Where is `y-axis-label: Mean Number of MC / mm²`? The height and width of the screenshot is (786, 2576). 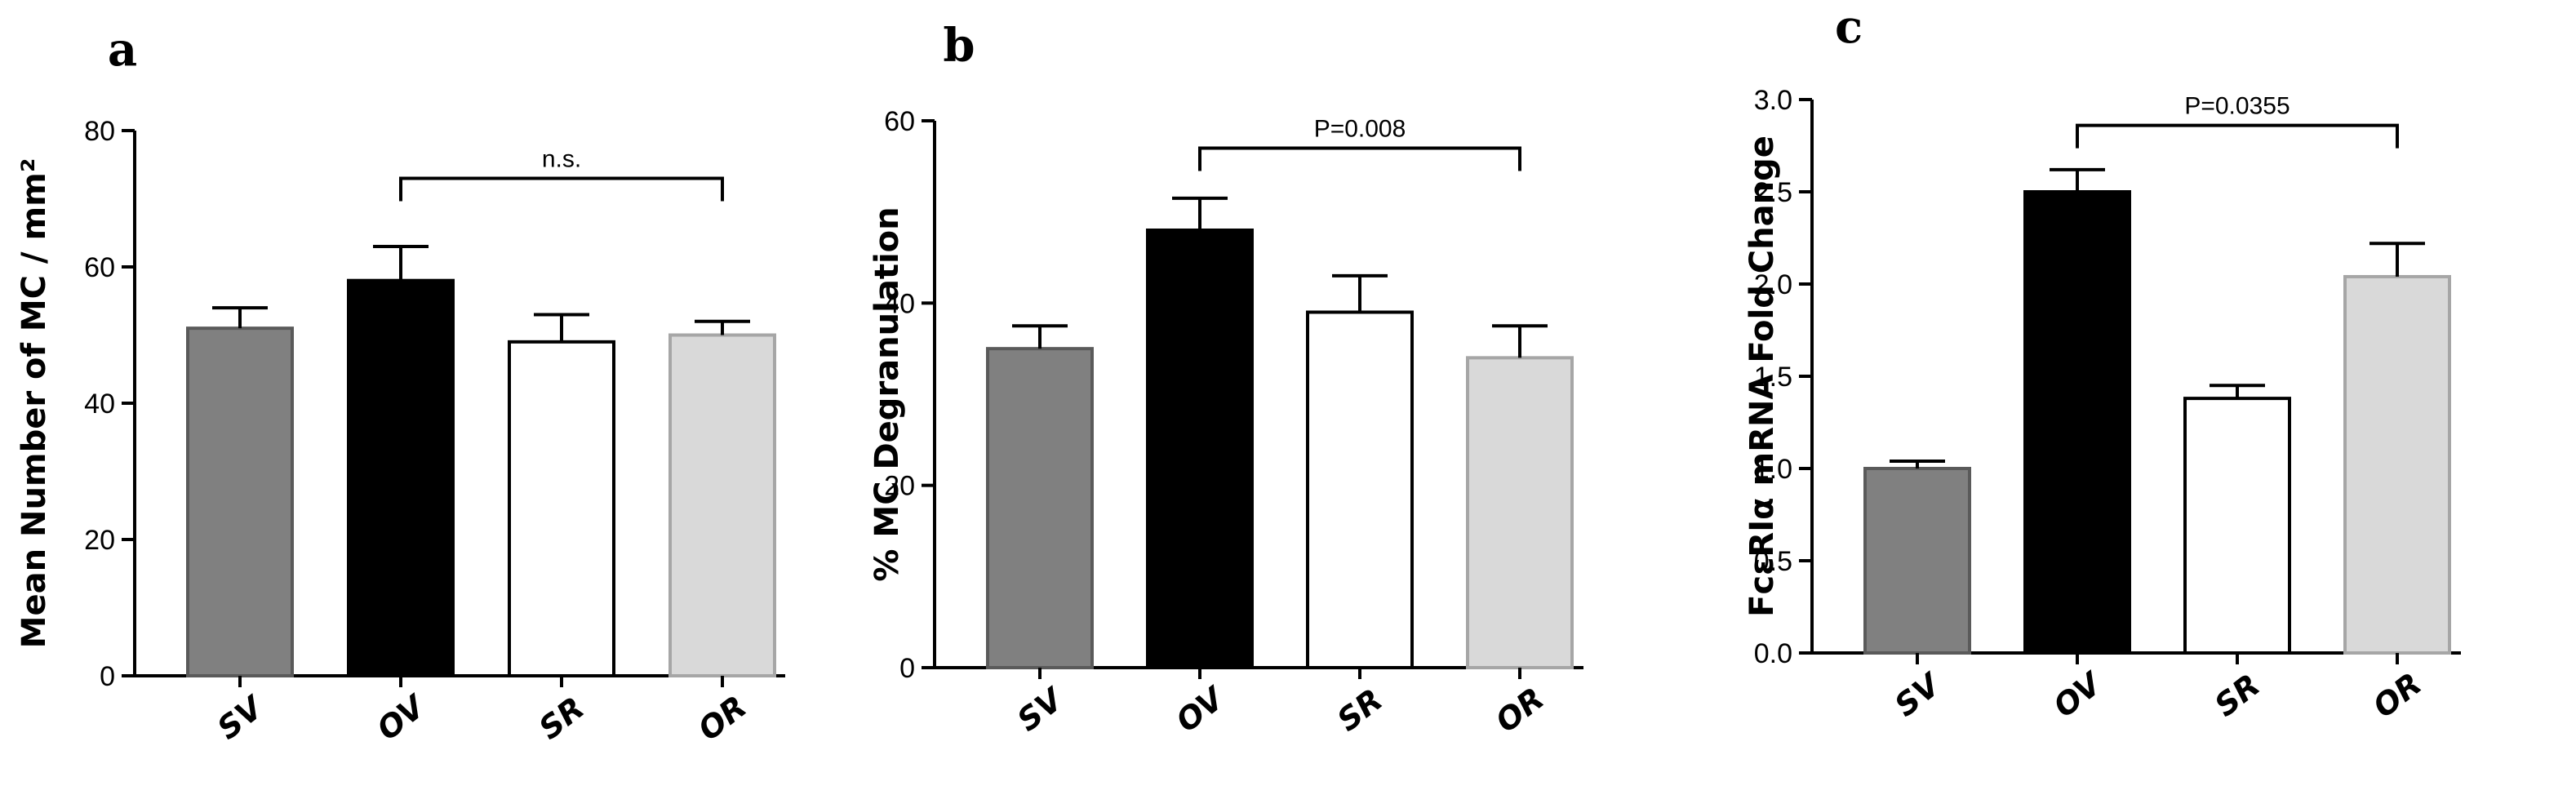 y-axis-label: Mean Number of MC / mm² is located at coordinates (34, 403).